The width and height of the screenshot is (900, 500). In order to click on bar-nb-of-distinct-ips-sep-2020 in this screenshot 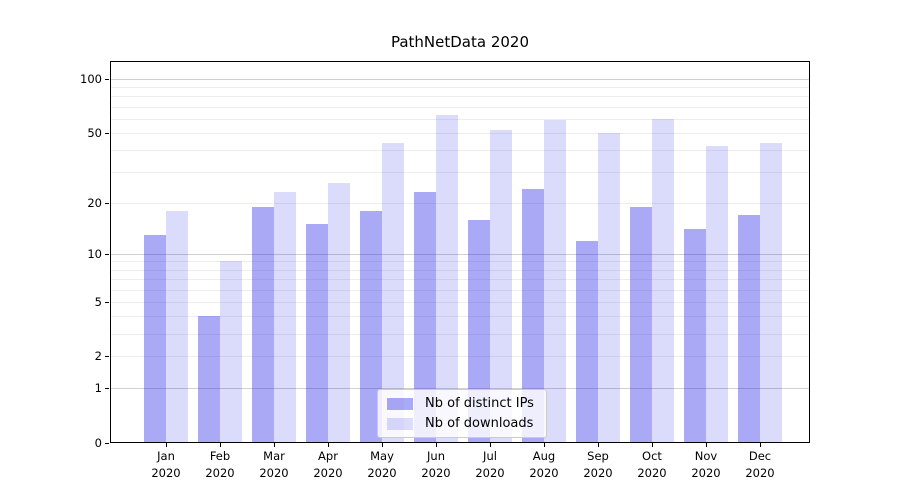, I will do `click(587, 341)`.